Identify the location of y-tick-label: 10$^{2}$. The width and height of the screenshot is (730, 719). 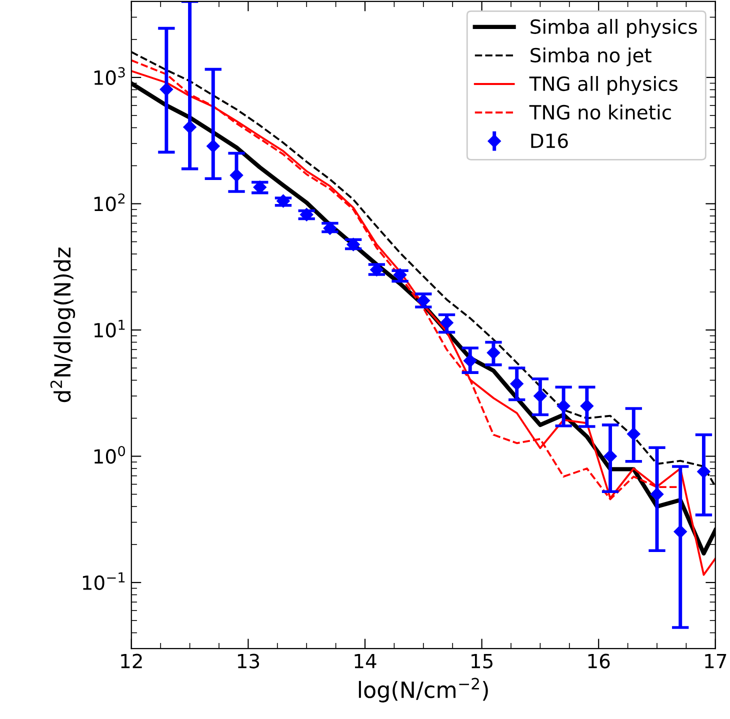
(109, 202).